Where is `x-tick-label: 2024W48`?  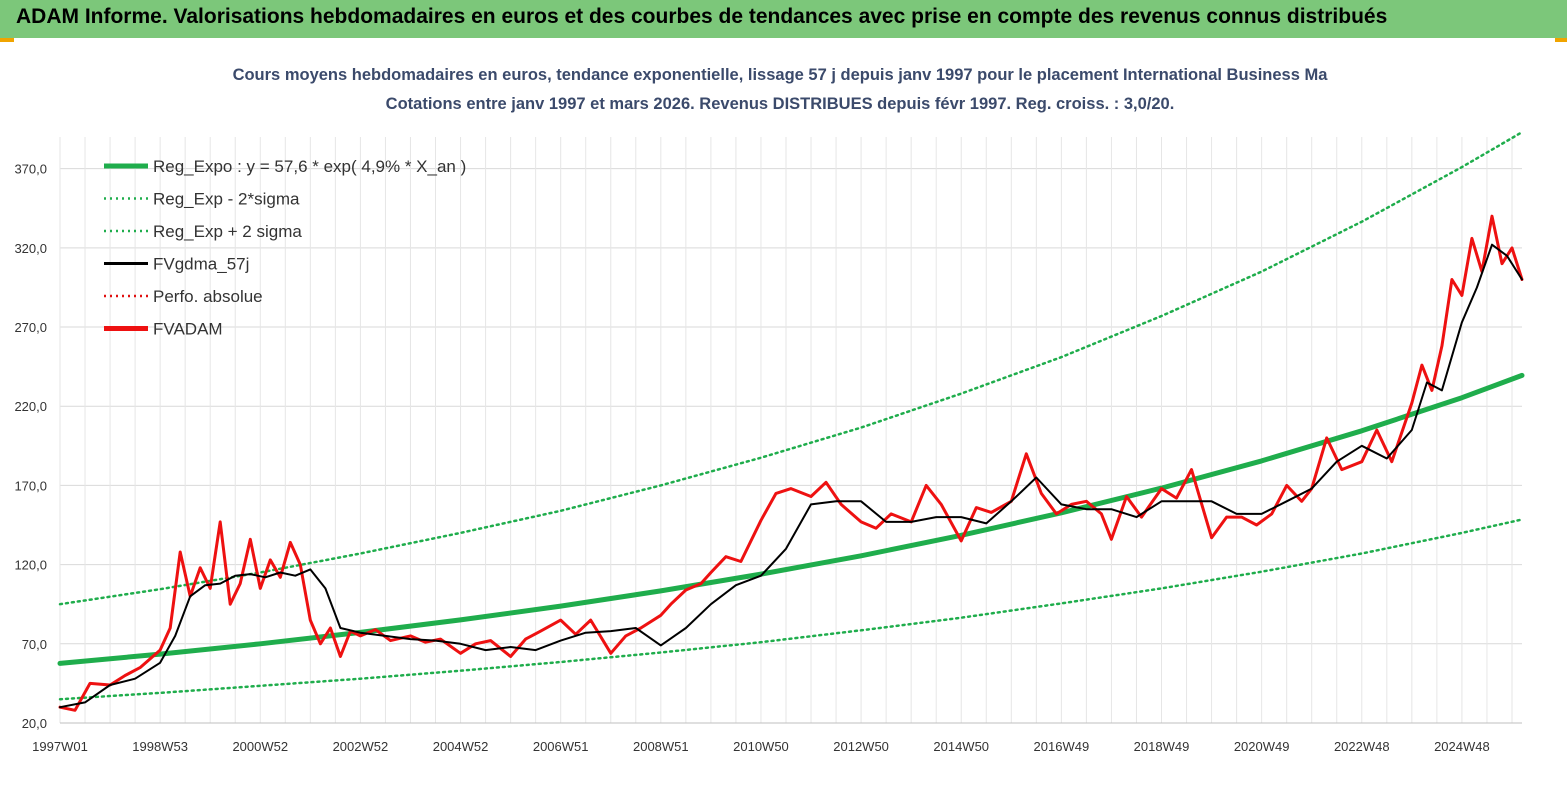 x-tick-label: 2024W48 is located at coordinates (1462, 746).